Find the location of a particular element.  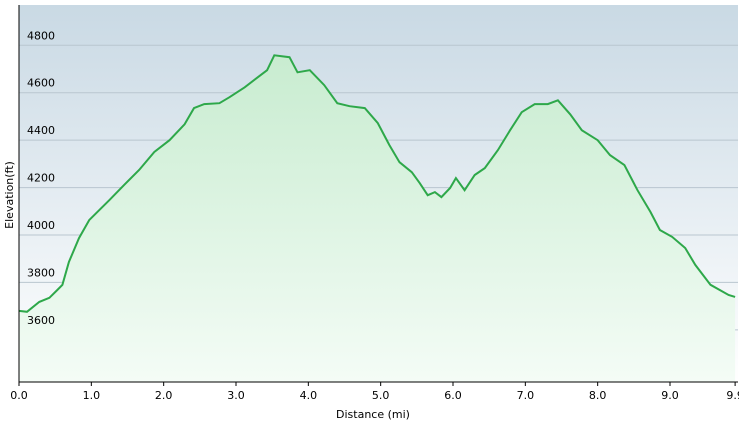

y-tick-label: 4200 is located at coordinates (41, 178).